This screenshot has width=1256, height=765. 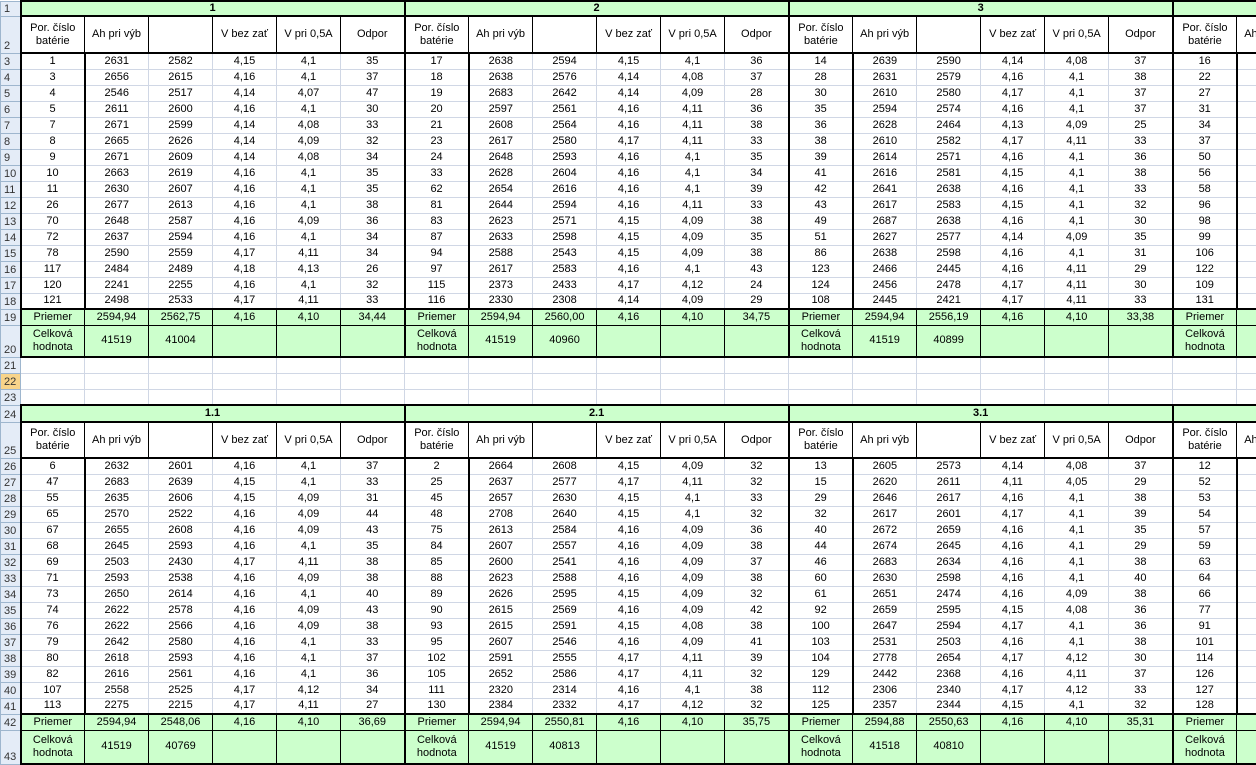 I want to click on value-cell: 2466, so click(x=885, y=269).